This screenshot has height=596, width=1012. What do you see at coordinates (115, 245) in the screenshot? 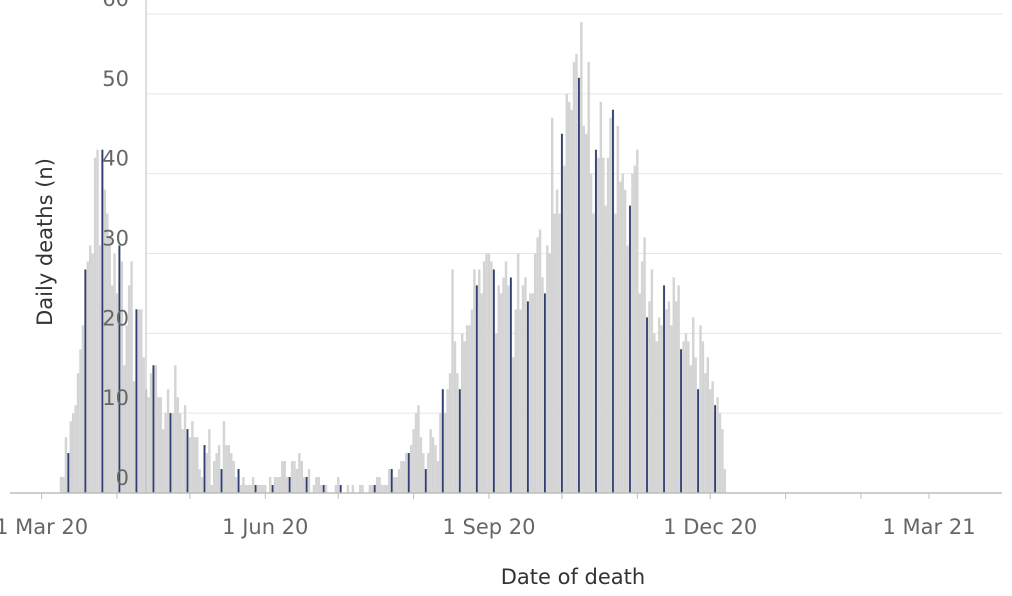
I see `y-tick-labels: 0 10 20 30 40 50 60` at bounding box center [115, 245].